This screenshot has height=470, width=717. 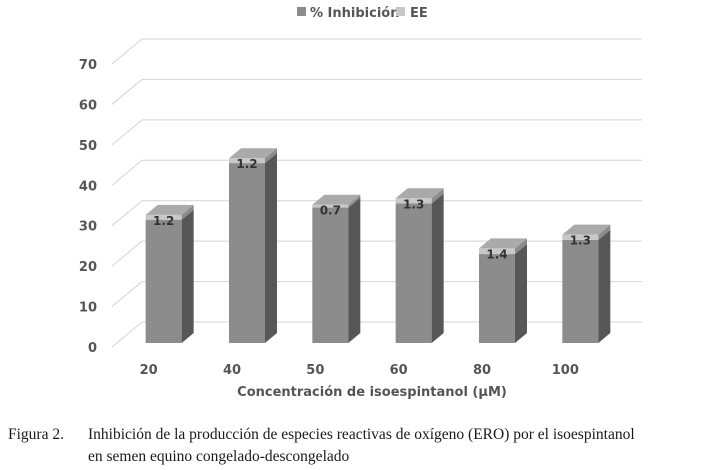 I want to click on data-label-100: 1.3, so click(x=580, y=241).